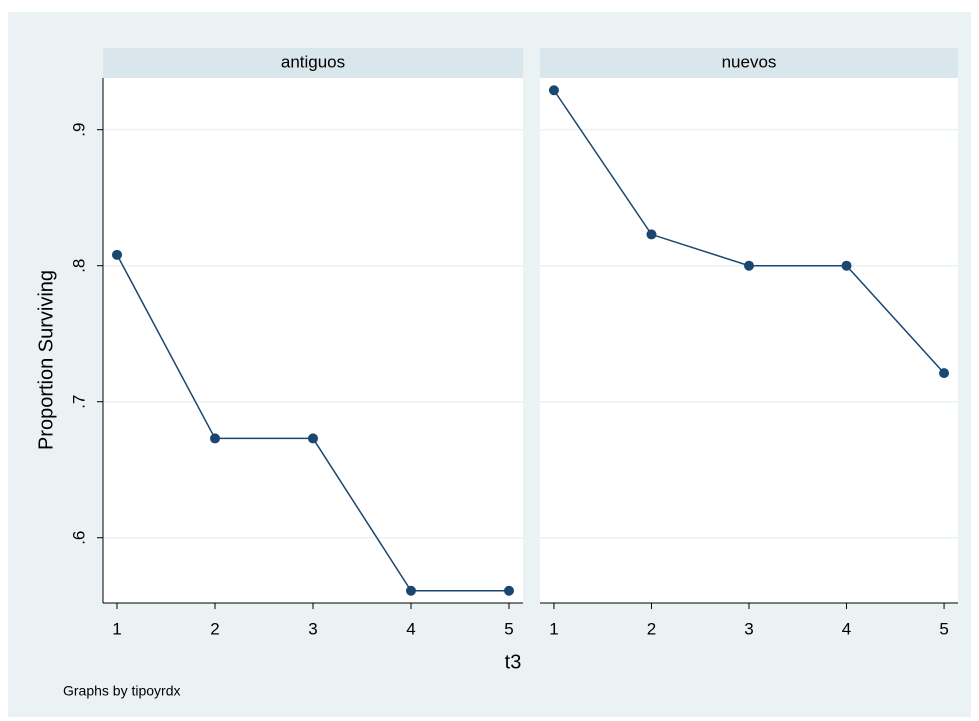  I want to click on note: Graphs by tipoyrdx, so click(122, 691).